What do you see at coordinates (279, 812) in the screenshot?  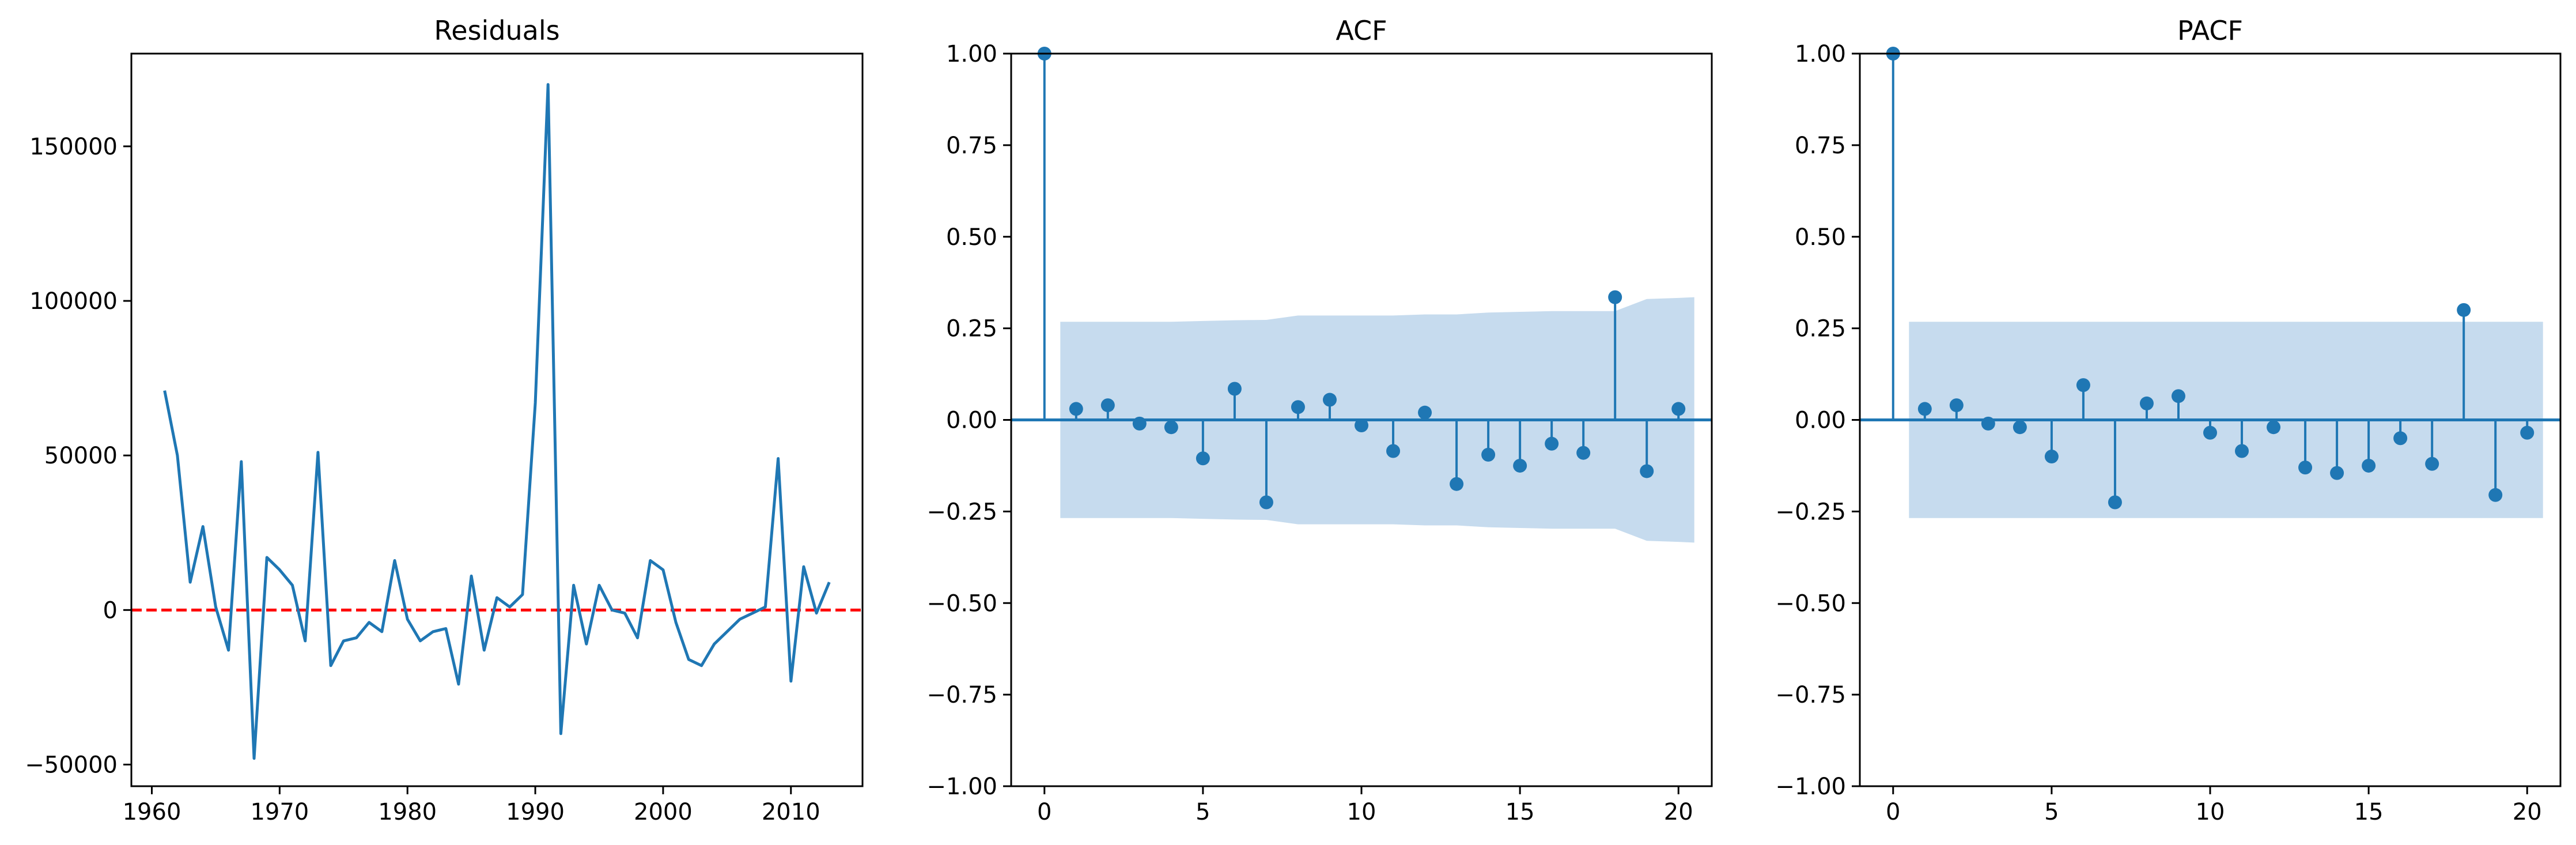 I see `residuals-x-tick-label: 1970` at bounding box center [279, 812].